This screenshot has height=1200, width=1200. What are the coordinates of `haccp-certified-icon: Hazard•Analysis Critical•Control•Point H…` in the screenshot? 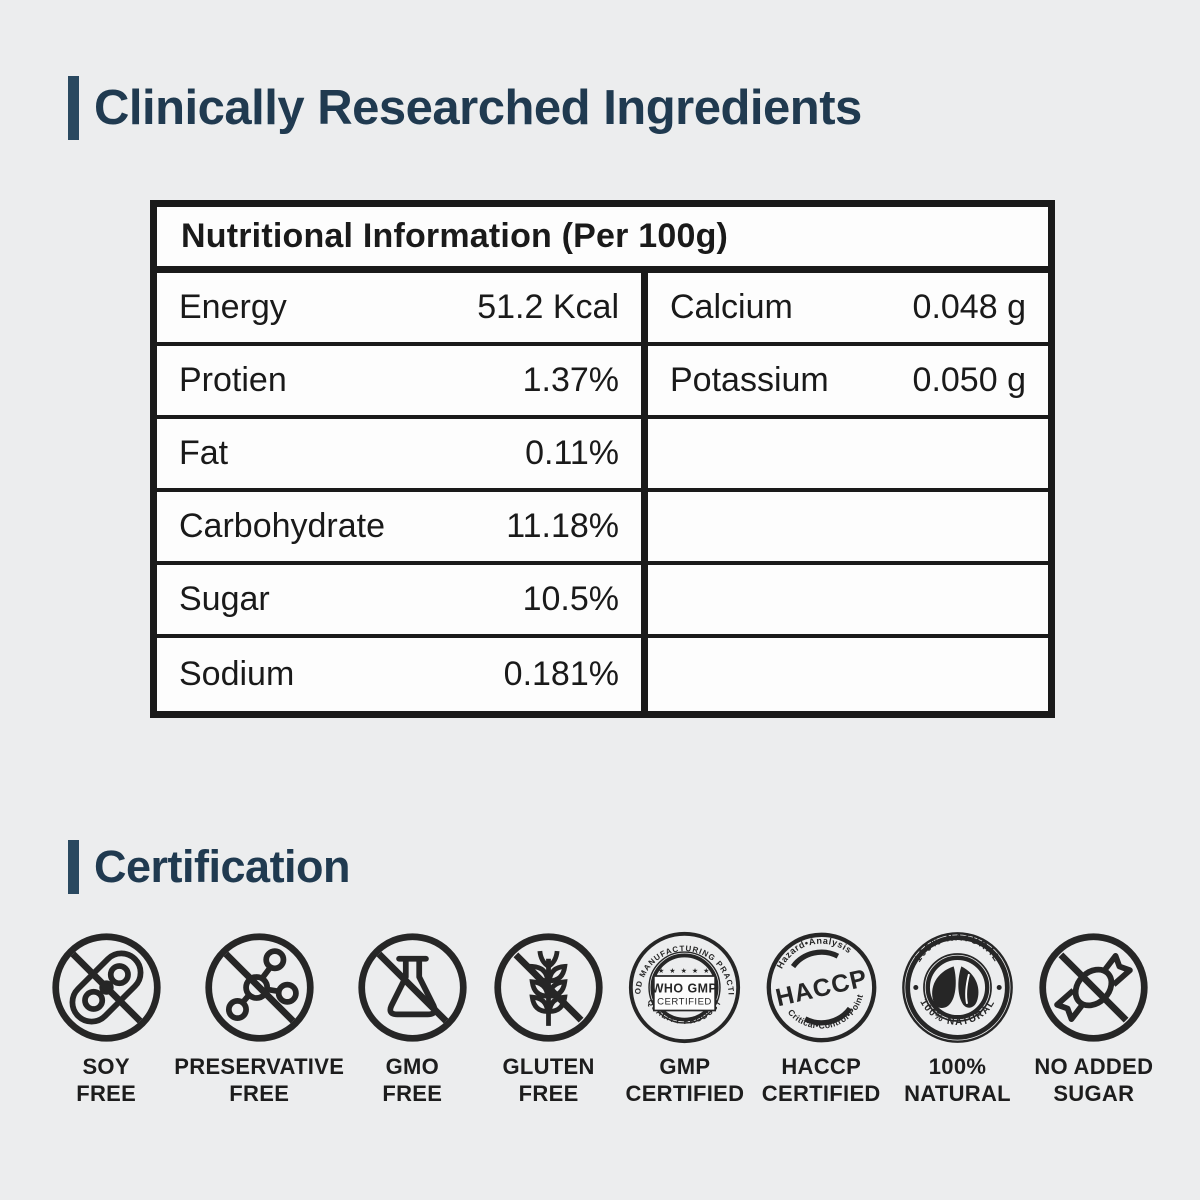 It's located at (821, 986).